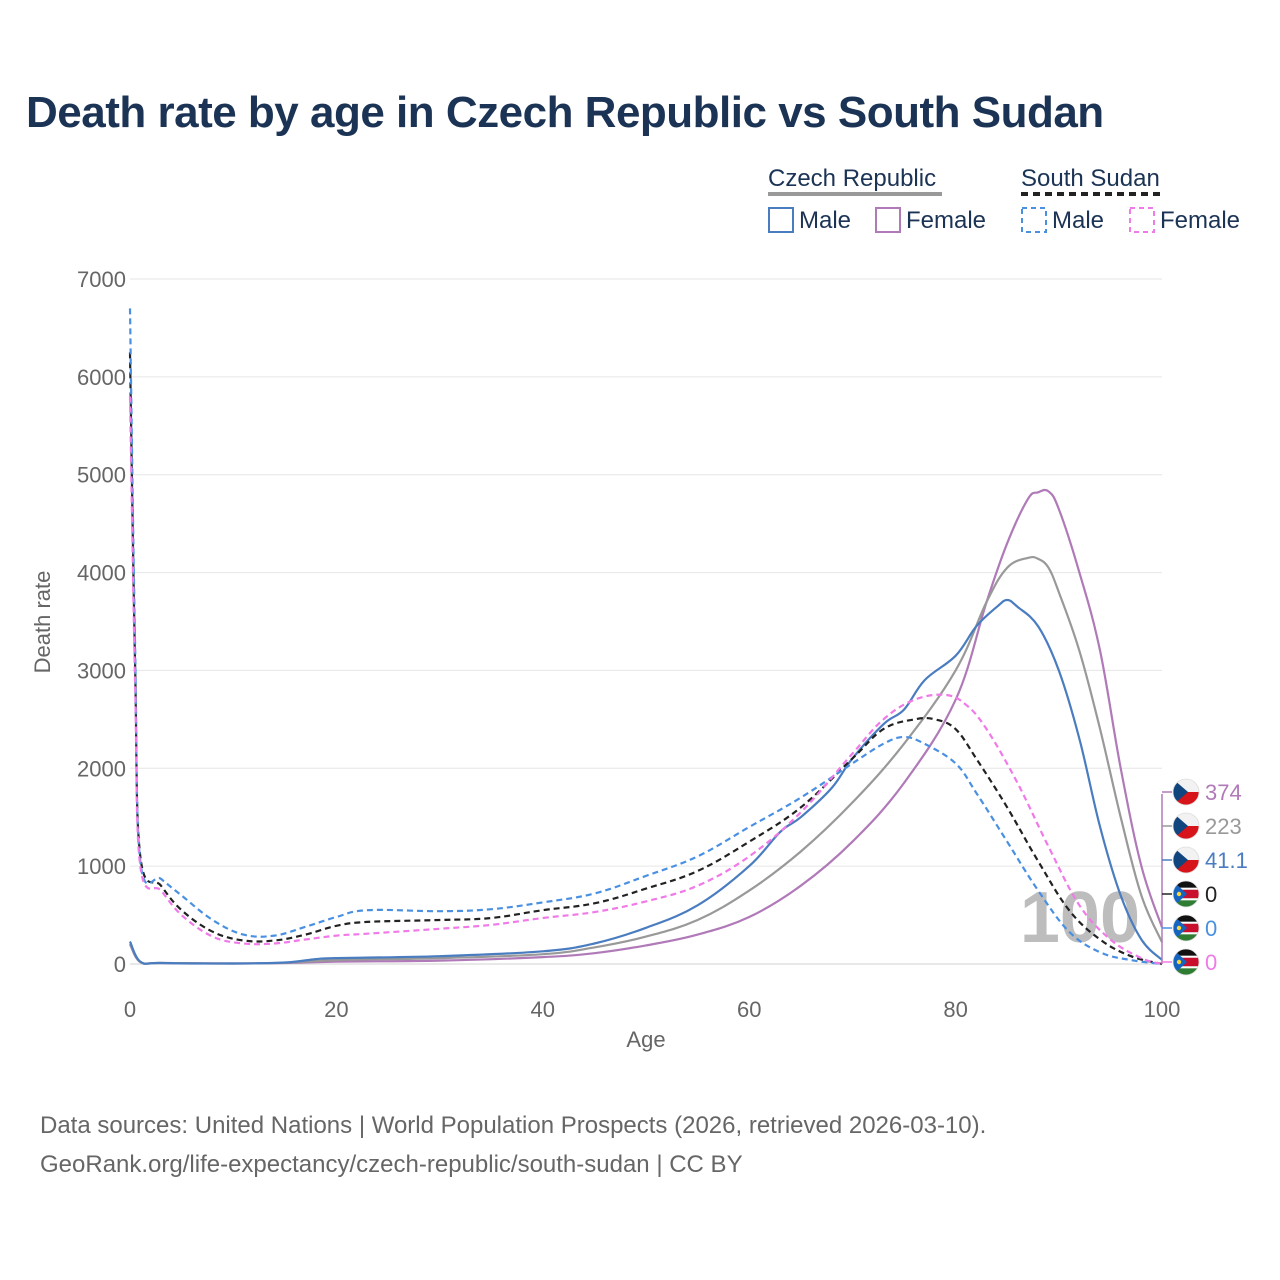 The image size is (1280, 1280). What do you see at coordinates (1200, 220) in the screenshot?
I see `legend-label-south-sudan-female: Female` at bounding box center [1200, 220].